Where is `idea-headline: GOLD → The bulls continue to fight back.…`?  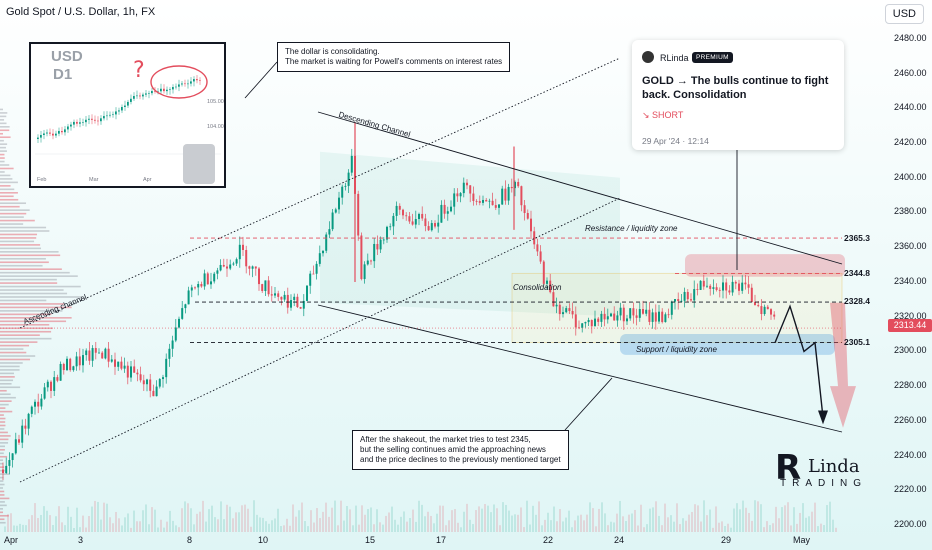
idea-headline: GOLD → The bulls continue to fight back.… is located at coordinates (735, 88).